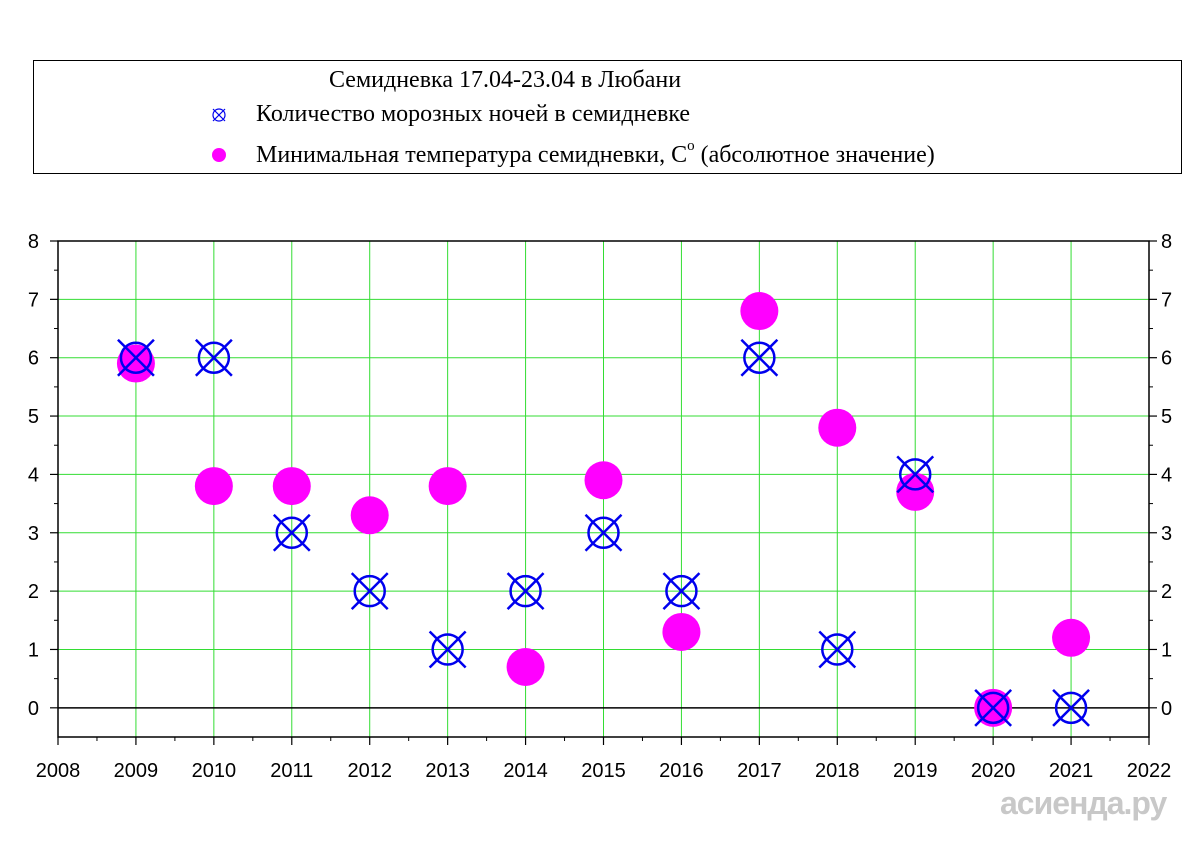 The width and height of the screenshot is (1200, 844). I want to click on x-tick-label: 2018, so click(837, 771).